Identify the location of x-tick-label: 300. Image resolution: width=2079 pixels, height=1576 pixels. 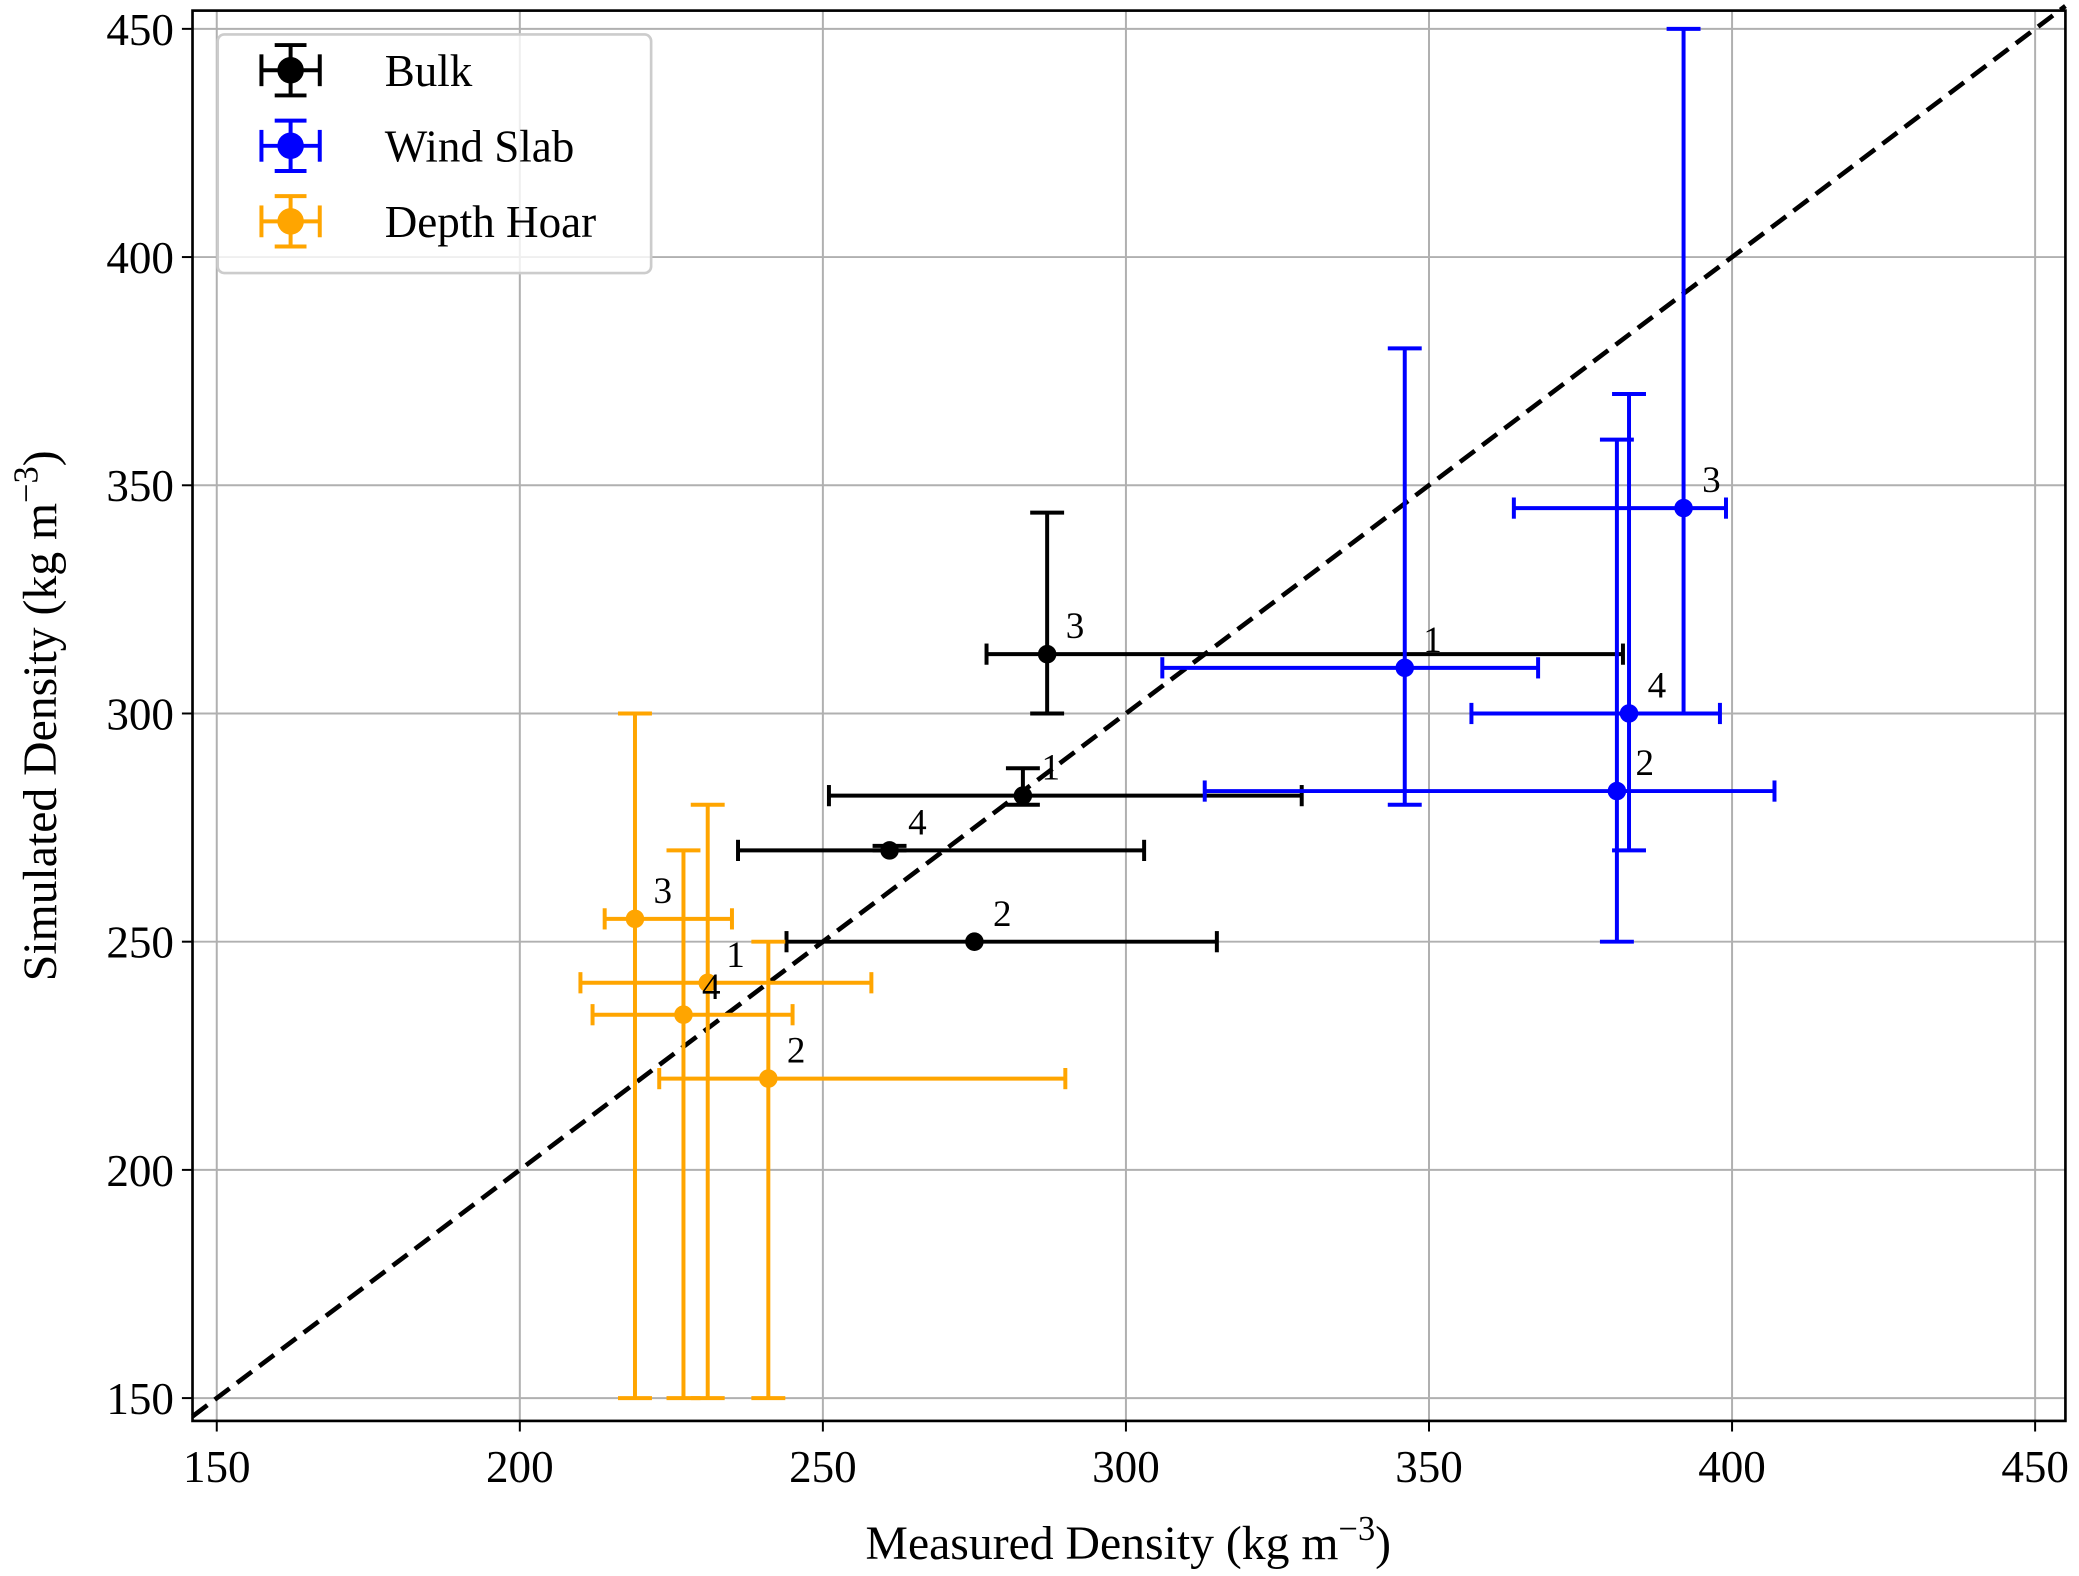
(1126, 1467).